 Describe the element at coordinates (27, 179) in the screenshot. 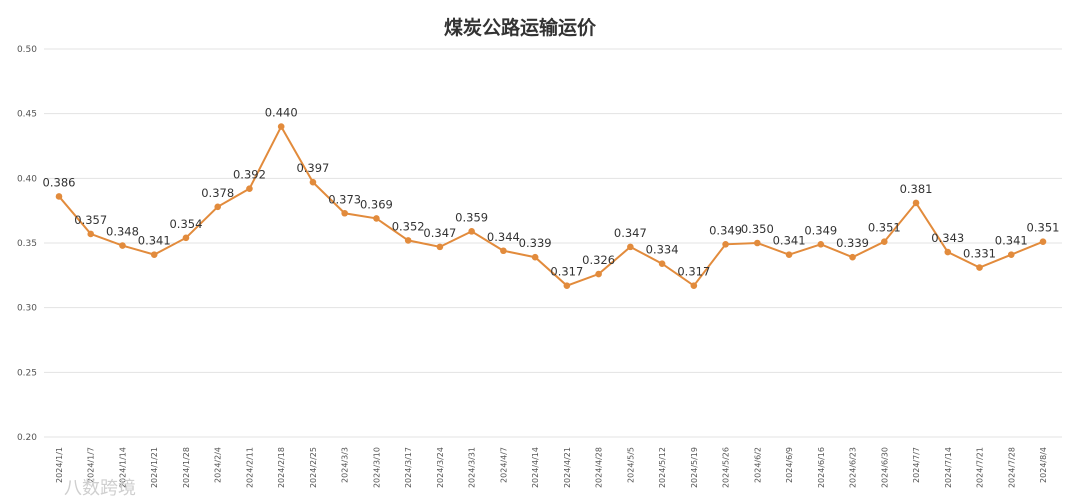

I see `y-tick-label: 0.40` at that location.